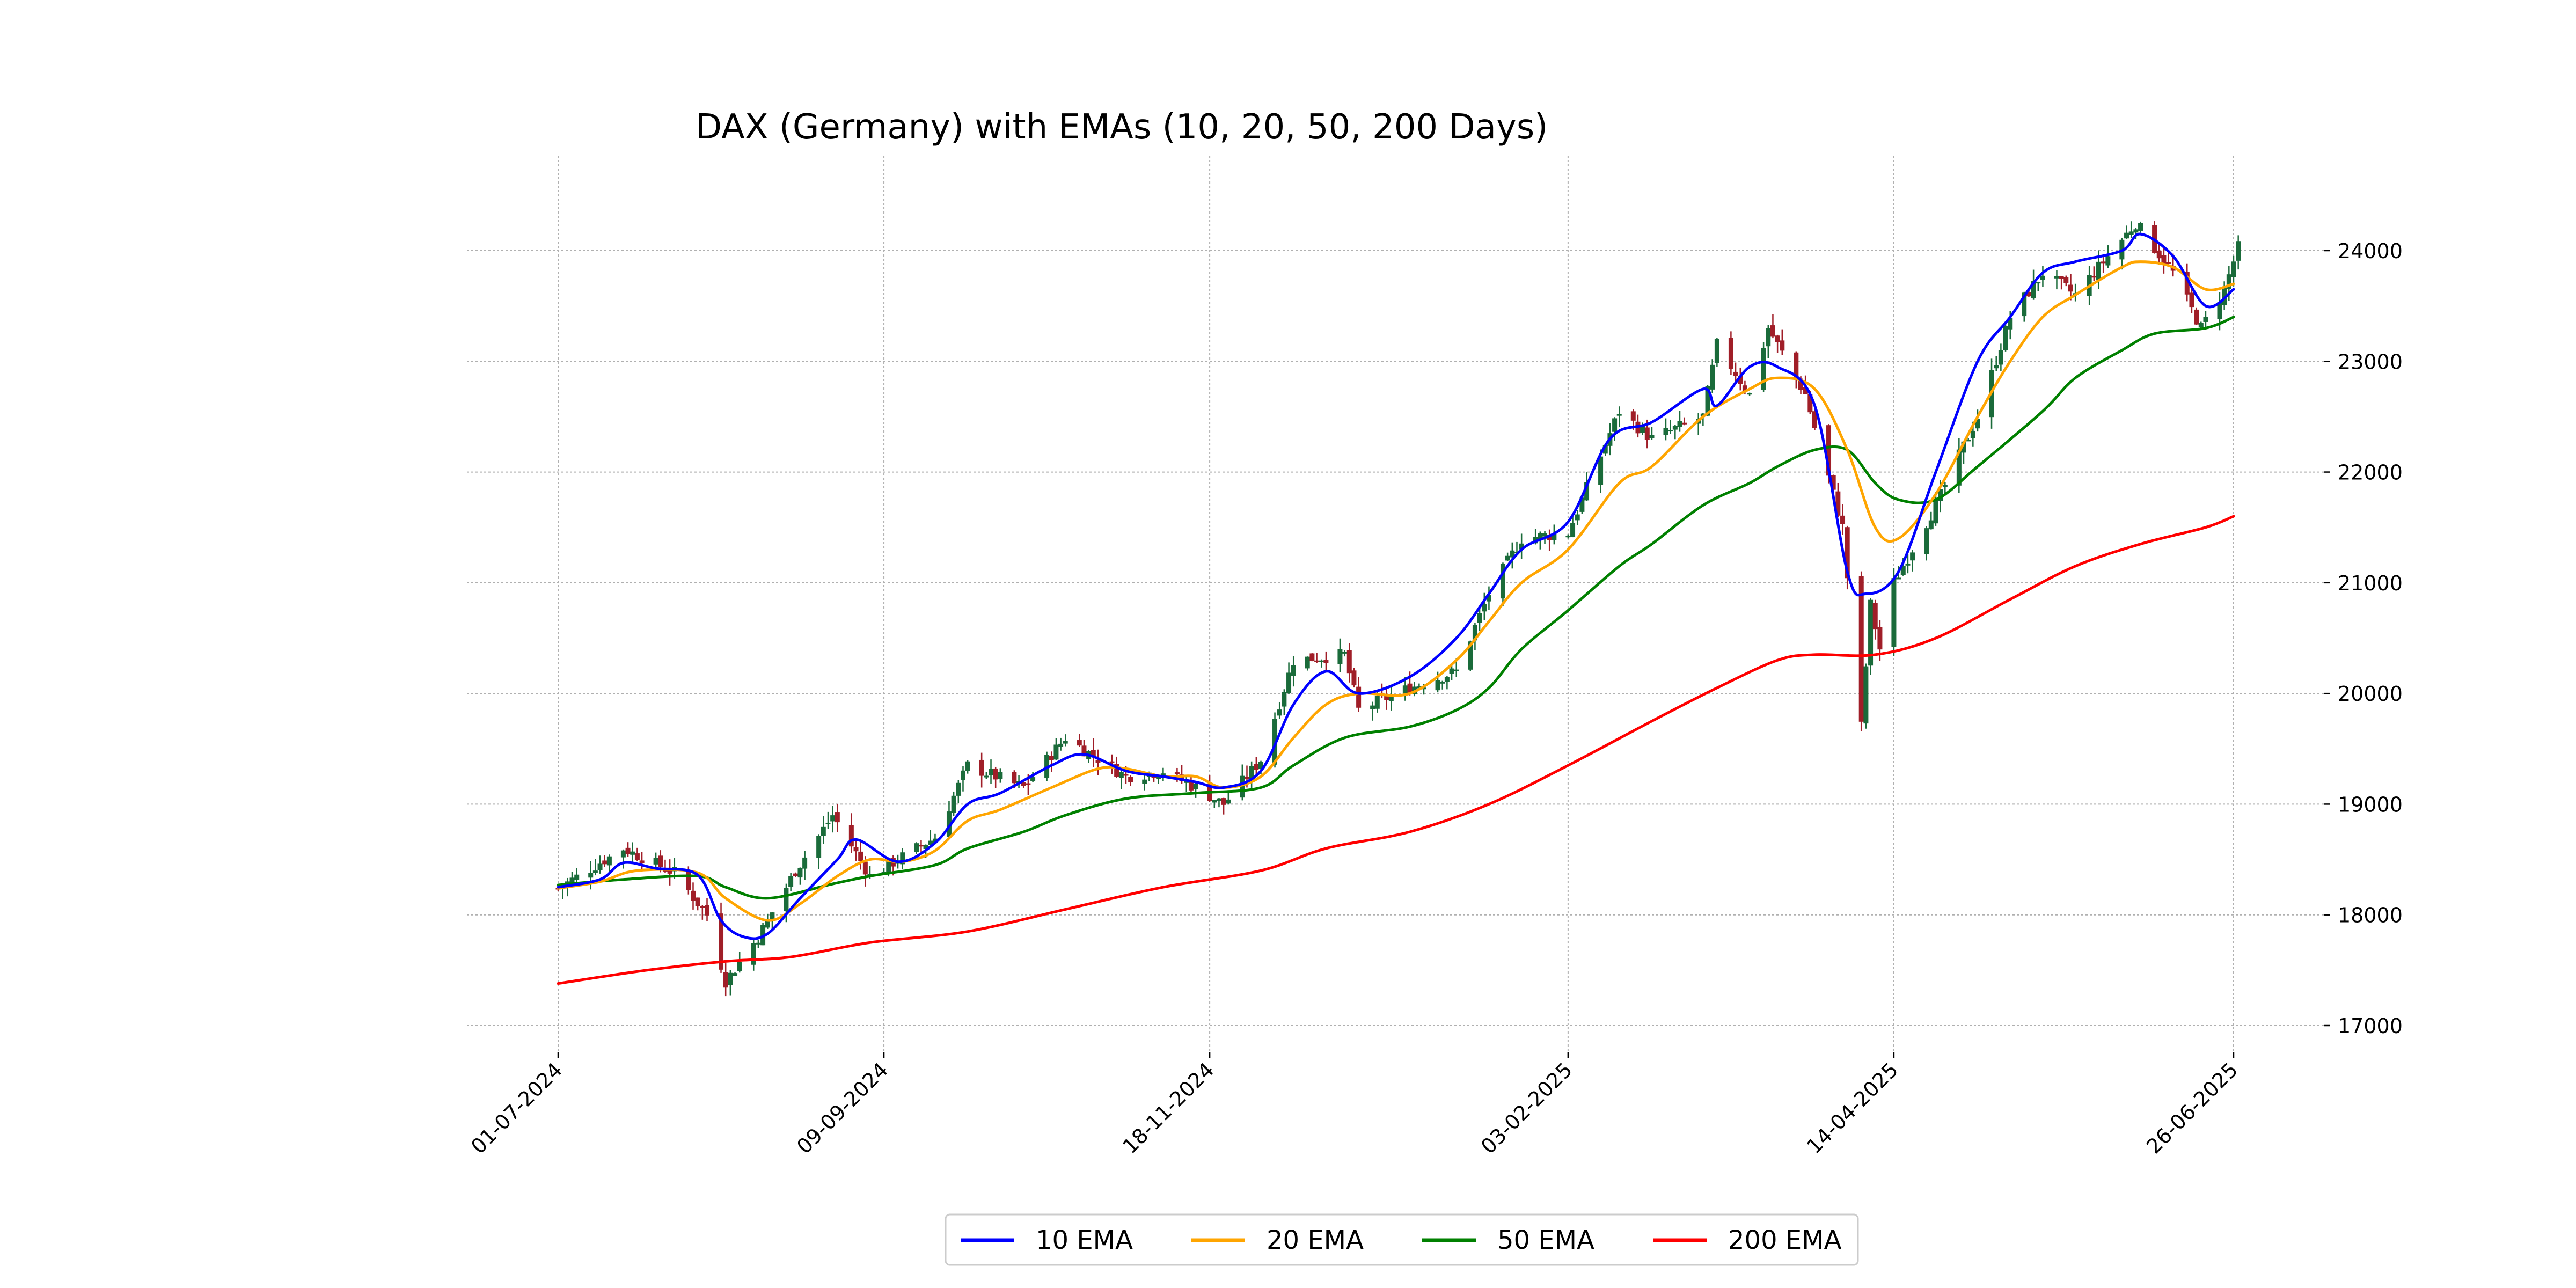 The image size is (2576, 1288). Describe the element at coordinates (2370, 1026) in the screenshot. I see `y-tick-label: 17000` at that location.